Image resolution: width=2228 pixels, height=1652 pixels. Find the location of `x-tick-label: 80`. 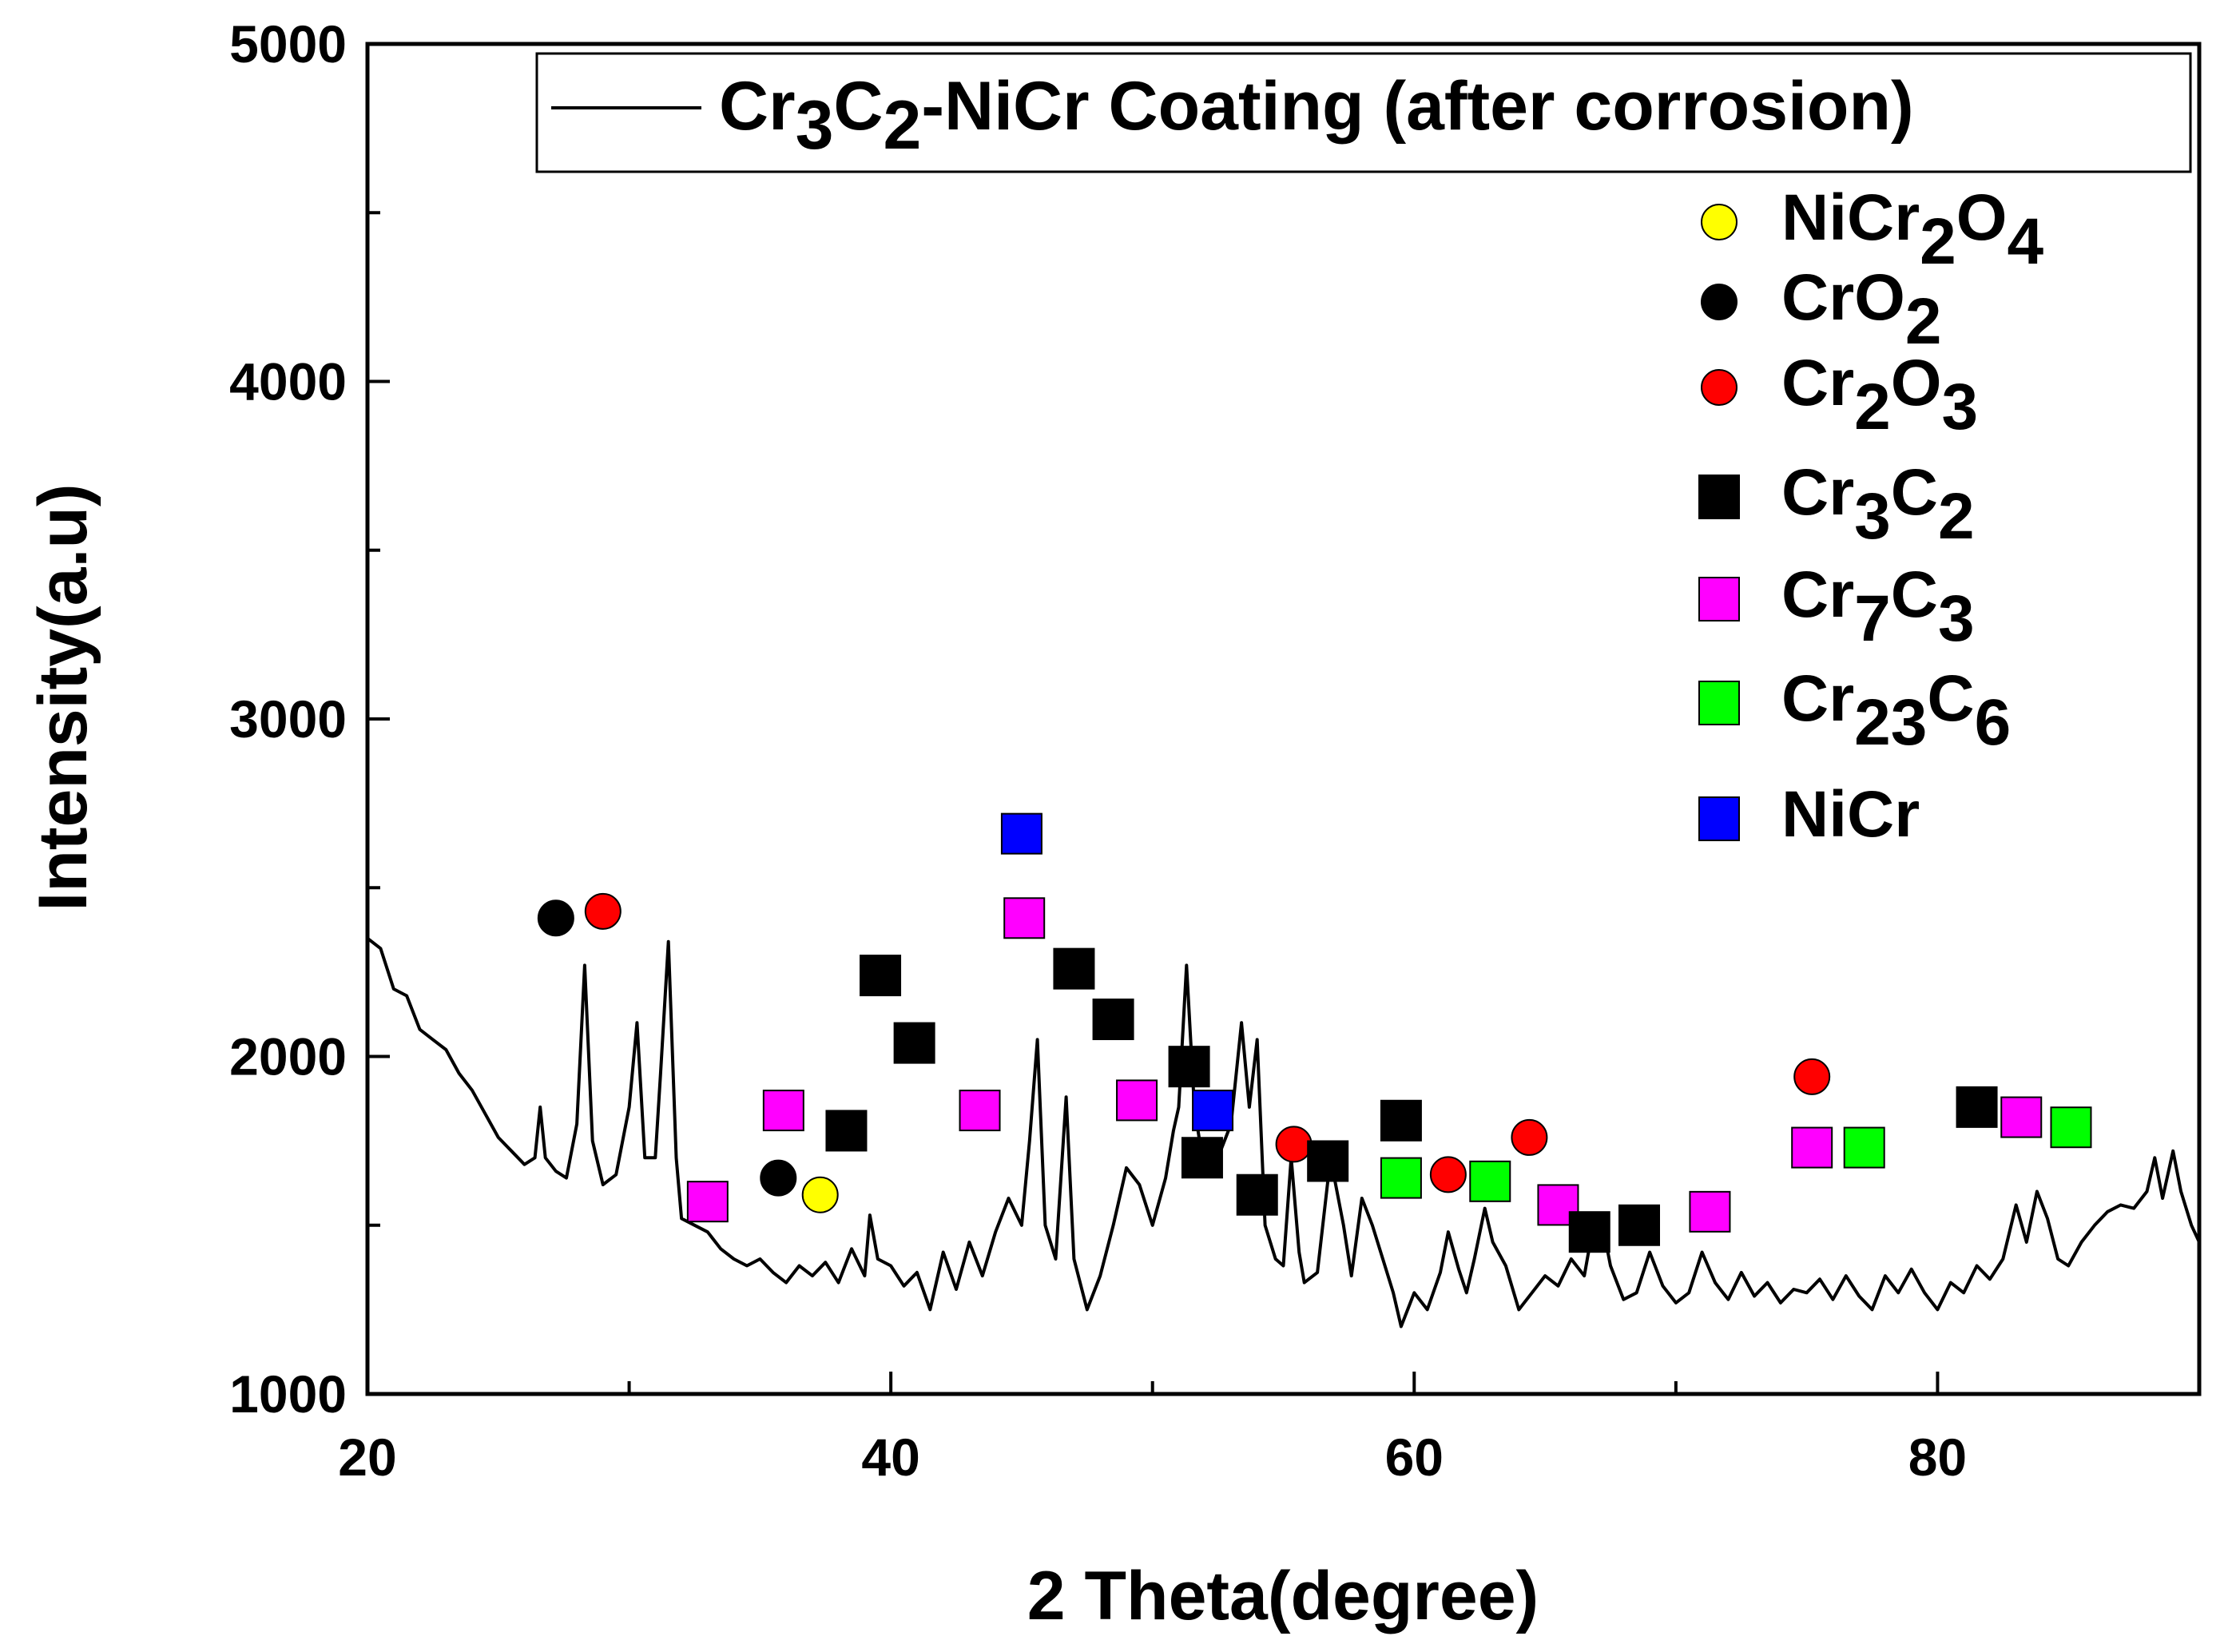

x-tick-label: 80 is located at coordinates (1937, 1457).